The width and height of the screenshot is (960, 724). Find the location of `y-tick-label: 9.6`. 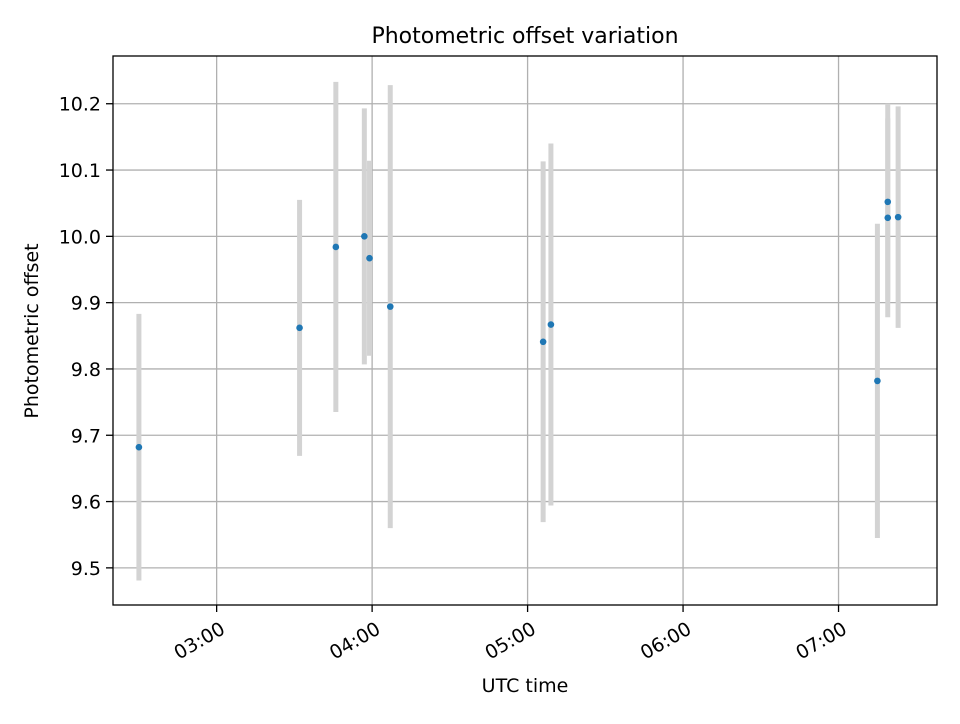

y-tick-label: 9.6 is located at coordinates (86, 503).